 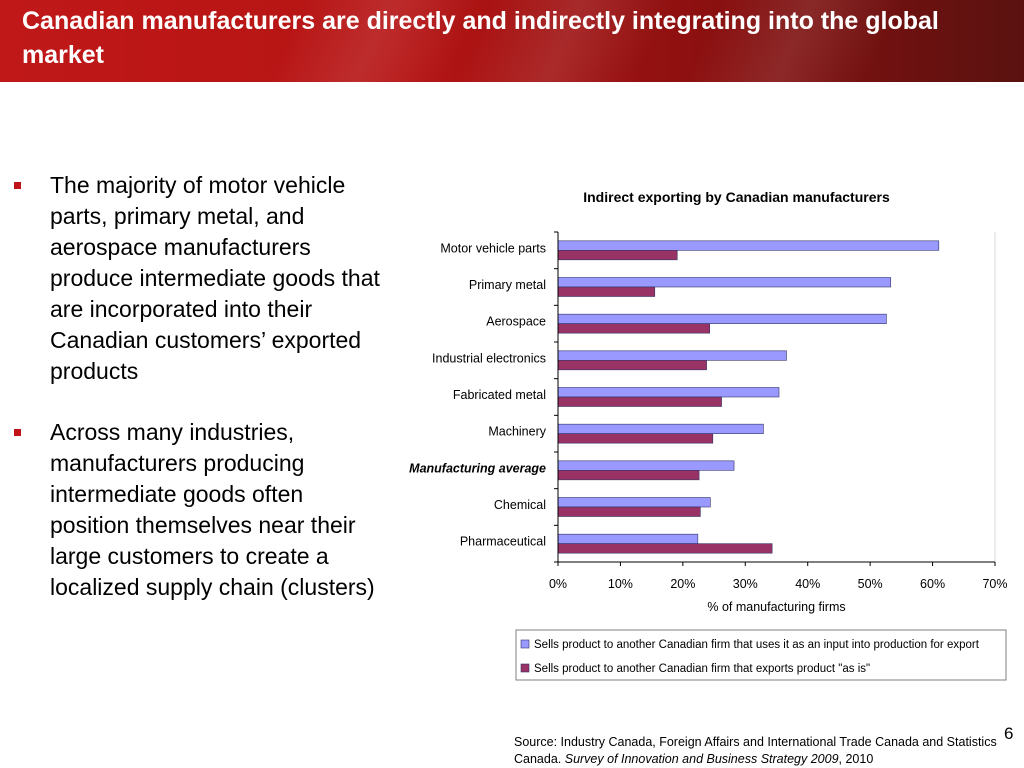 I want to click on category-label: Industrial electronics, so click(x=489, y=358).